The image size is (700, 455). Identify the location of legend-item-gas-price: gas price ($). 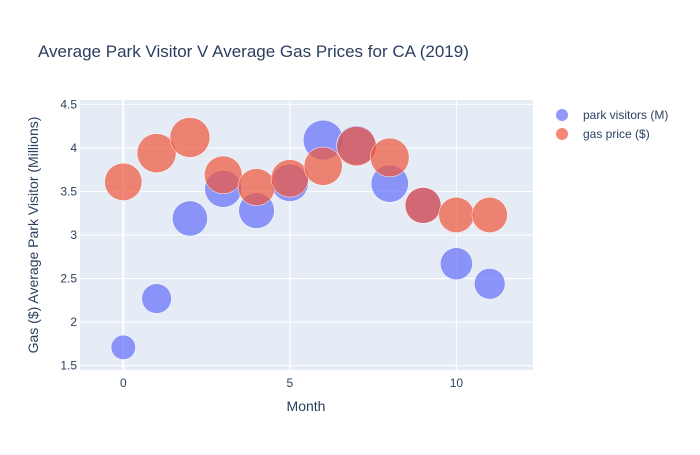
(603, 134).